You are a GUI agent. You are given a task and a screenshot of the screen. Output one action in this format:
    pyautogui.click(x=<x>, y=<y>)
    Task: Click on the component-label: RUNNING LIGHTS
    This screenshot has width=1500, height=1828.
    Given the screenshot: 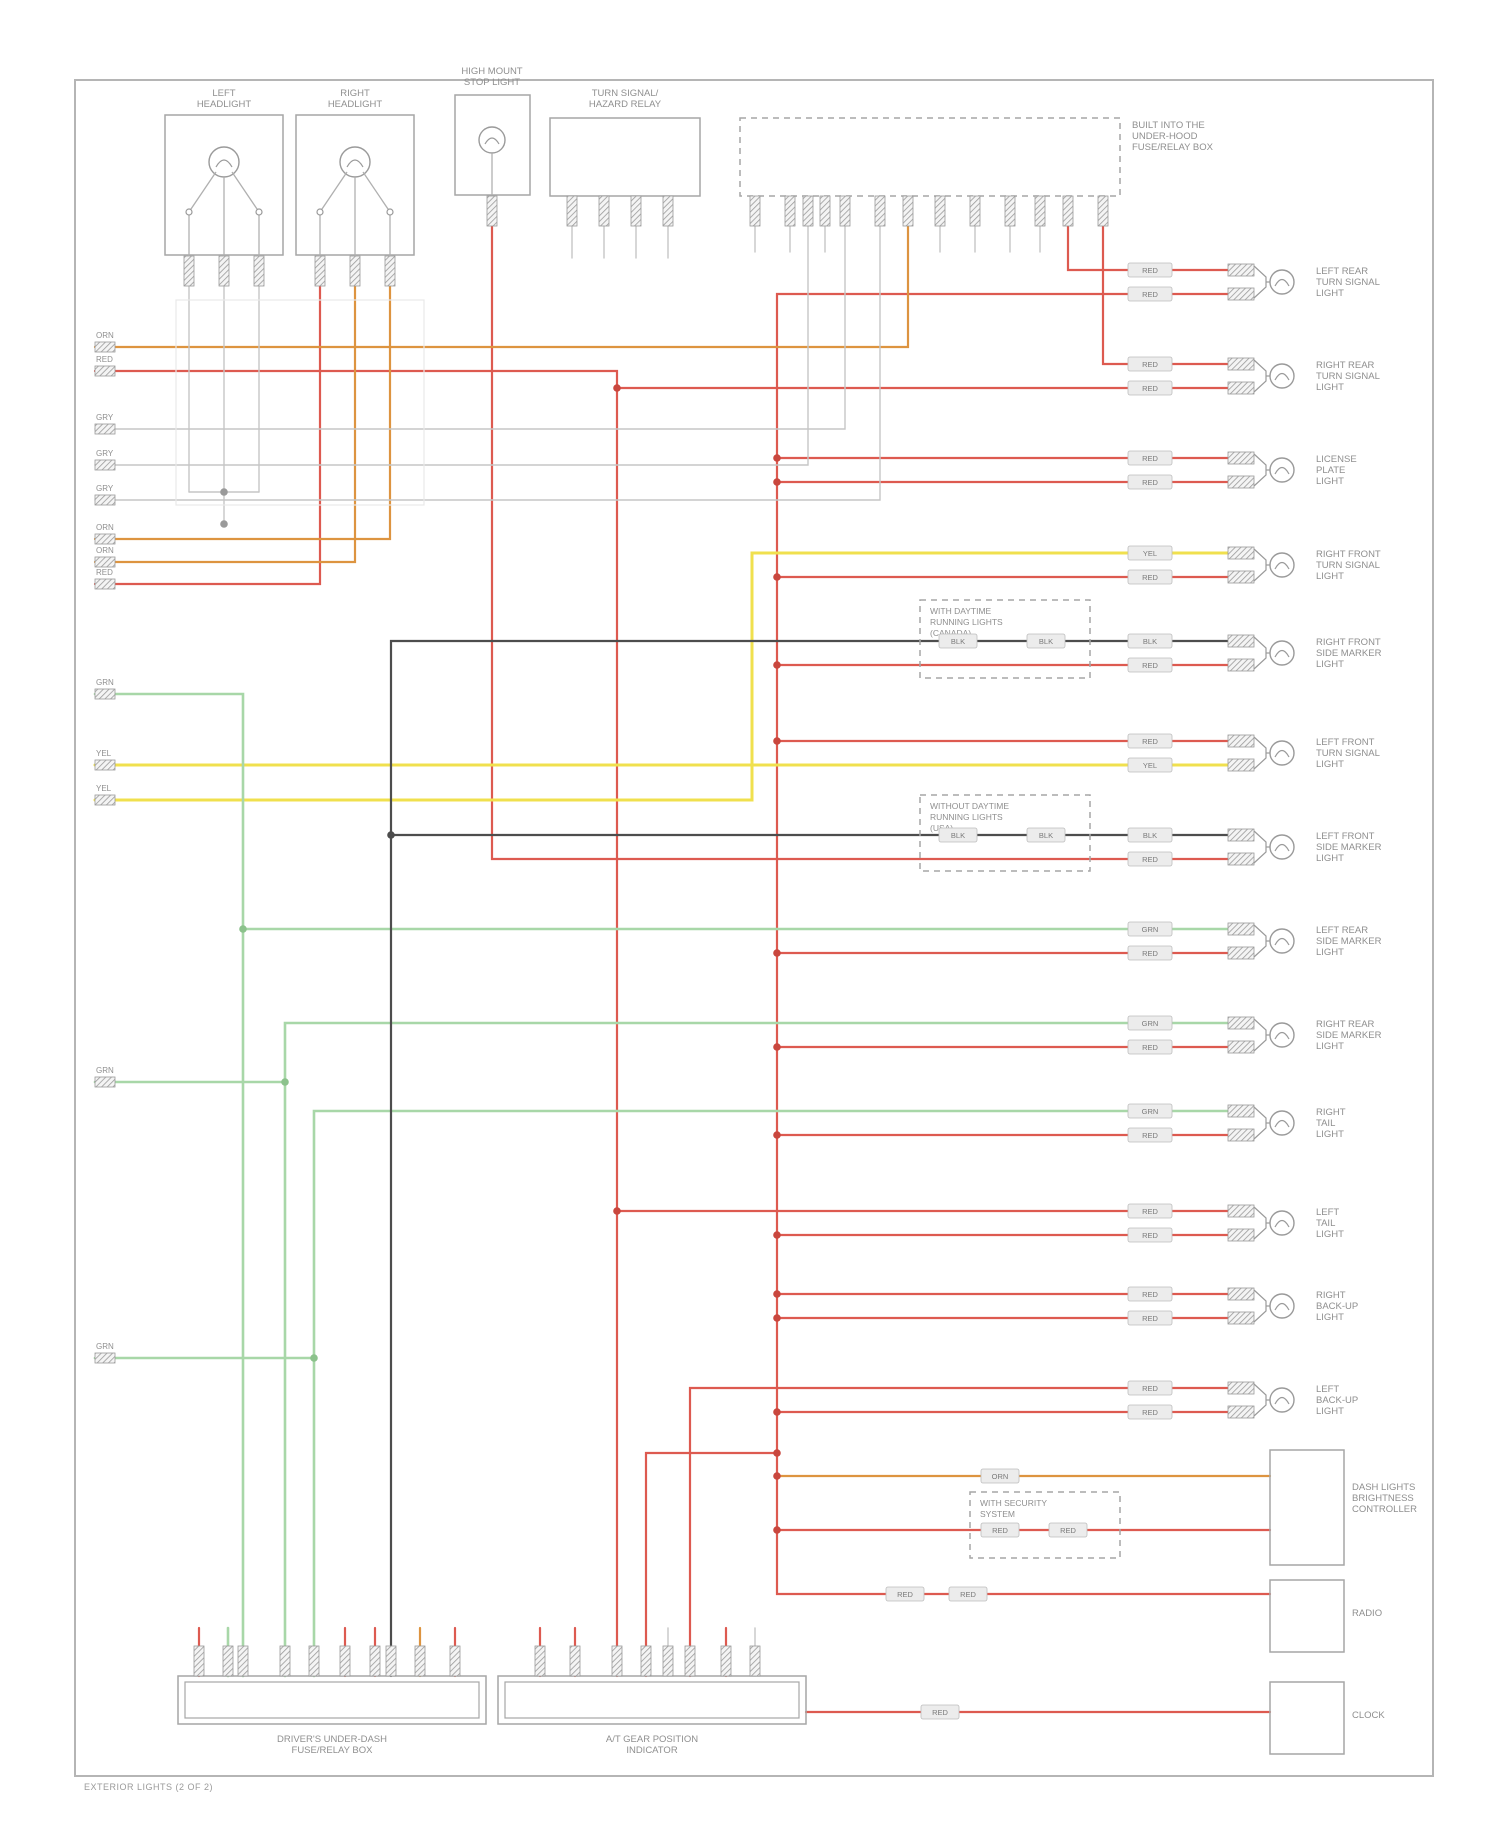 What is the action you would take?
    pyautogui.click(x=966, y=622)
    